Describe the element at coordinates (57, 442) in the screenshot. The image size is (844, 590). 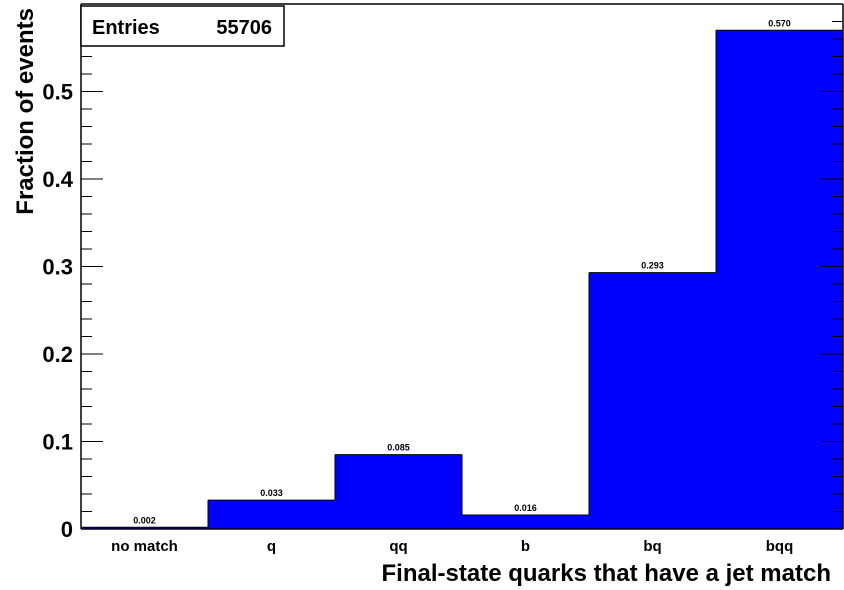
I see `y-tick-label-1: 0.1` at that location.